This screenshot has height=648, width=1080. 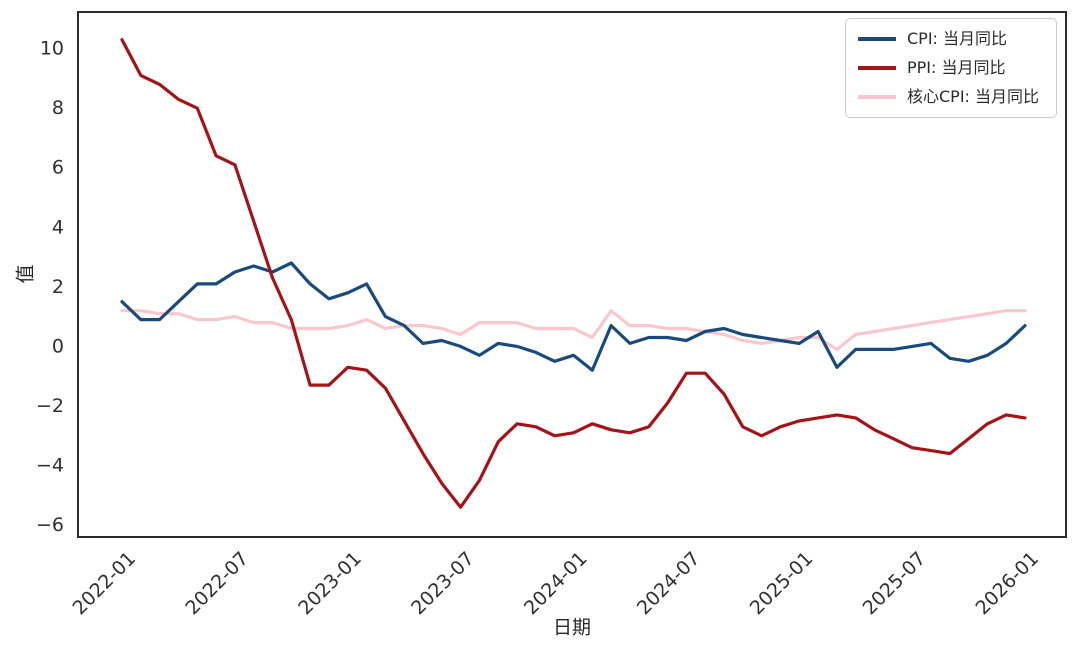 What do you see at coordinates (50, 525) in the screenshot?
I see `y-tick-label: −6` at bounding box center [50, 525].